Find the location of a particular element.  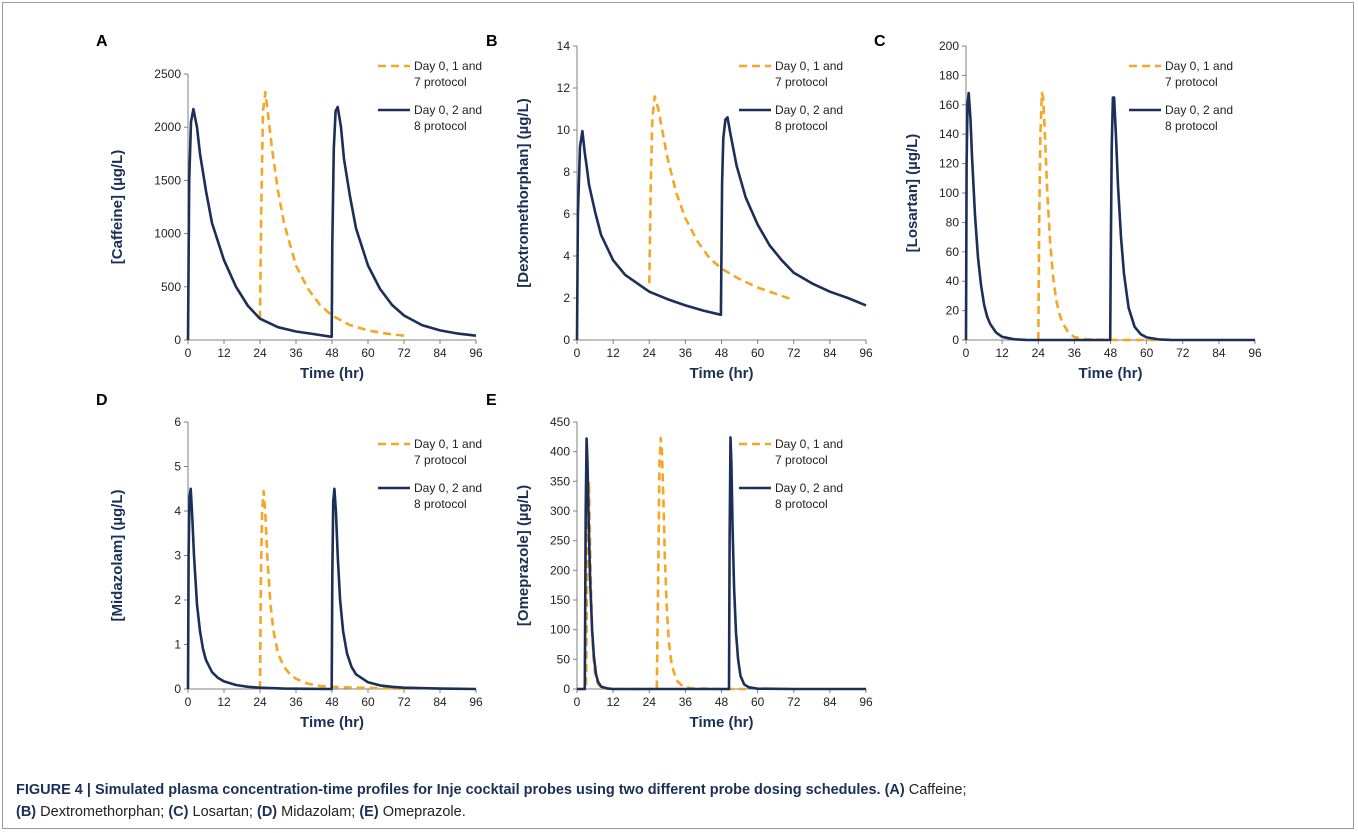

caption-item-d: (D) Midazolam; is located at coordinates (306, 812).